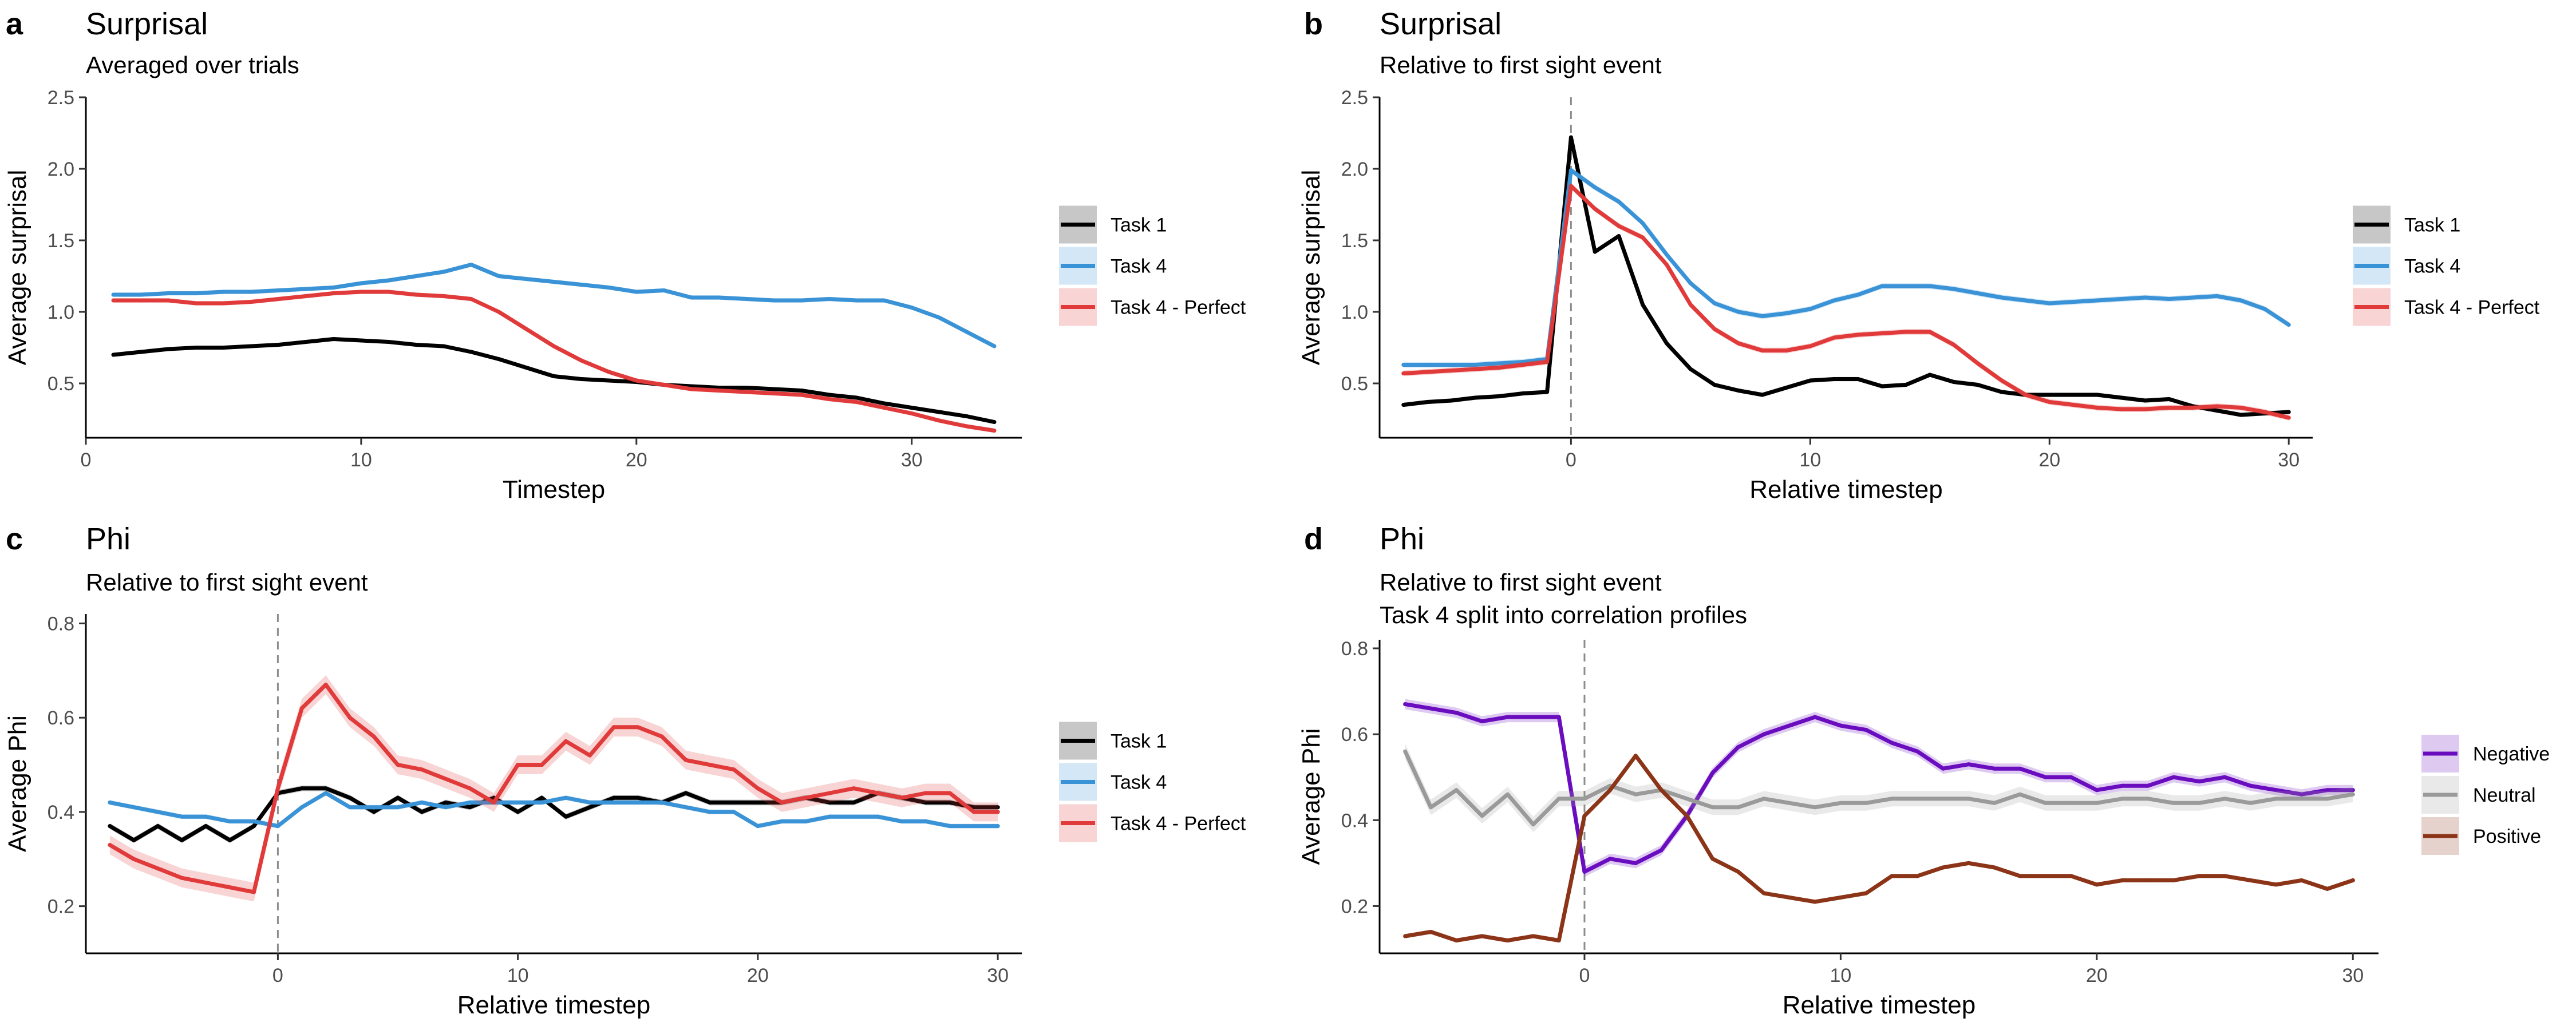 The height and width of the screenshot is (1030, 2576). What do you see at coordinates (1311, 268) in the screenshot?
I see `y-axis-label: Average surprisal` at bounding box center [1311, 268].